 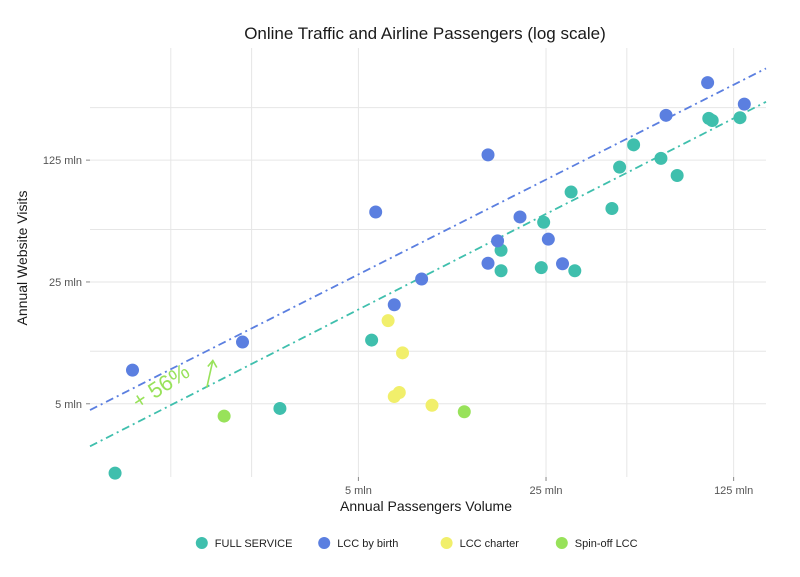 What do you see at coordinates (22, 258) in the screenshot?
I see `y-axis-title: Annual Website Visits` at bounding box center [22, 258].